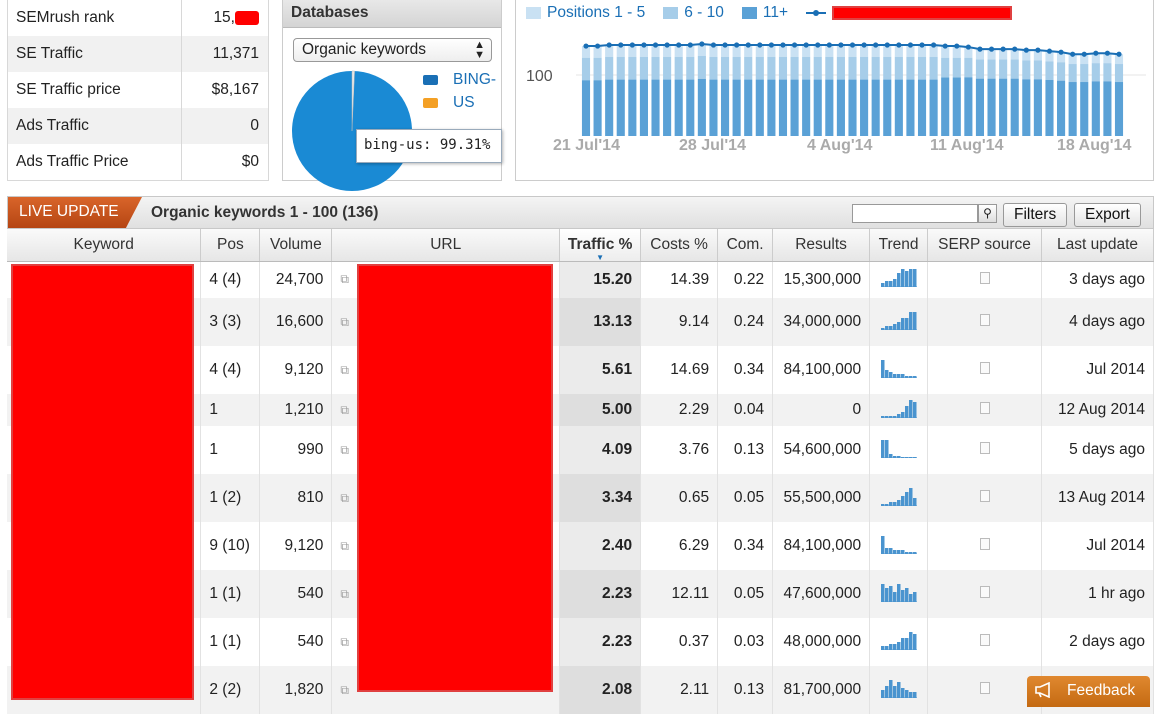  What do you see at coordinates (1107, 215) in the screenshot?
I see `export-button: Export` at bounding box center [1107, 215].